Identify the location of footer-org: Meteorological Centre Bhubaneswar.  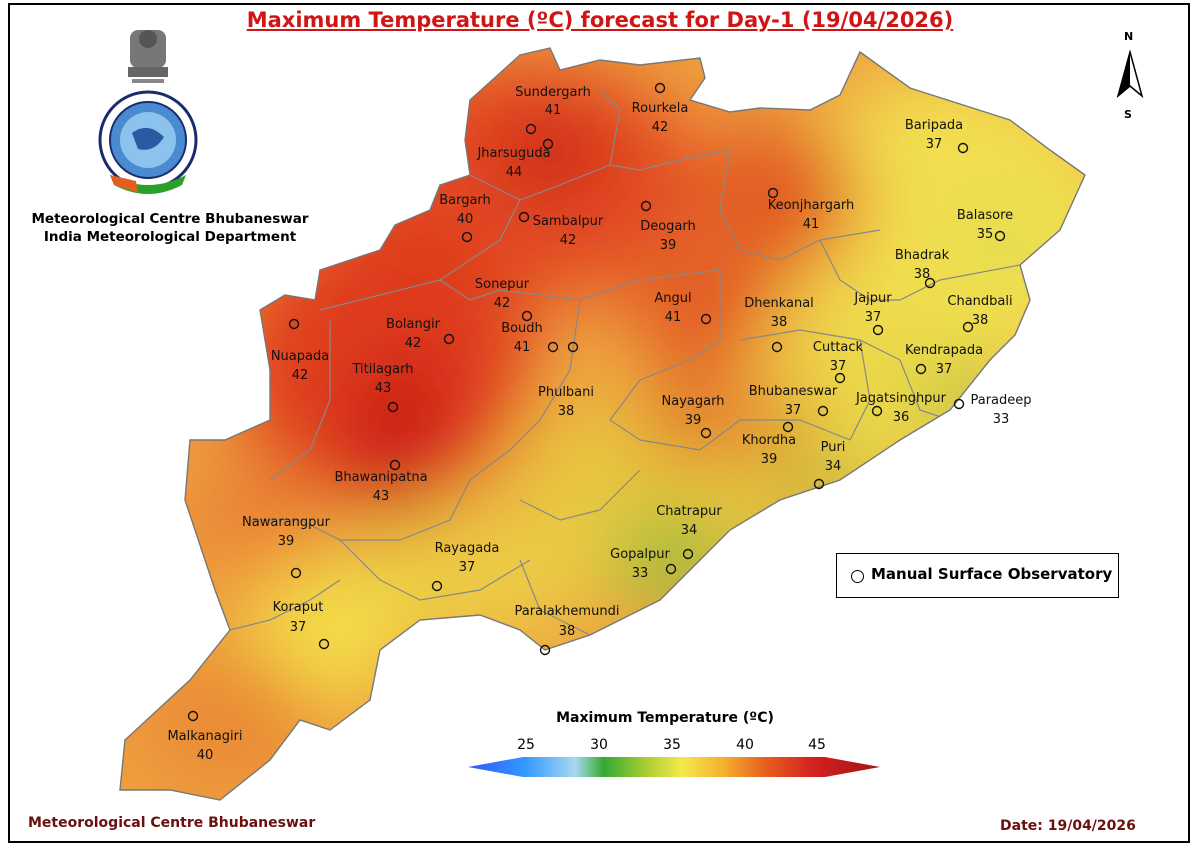
(172, 823).